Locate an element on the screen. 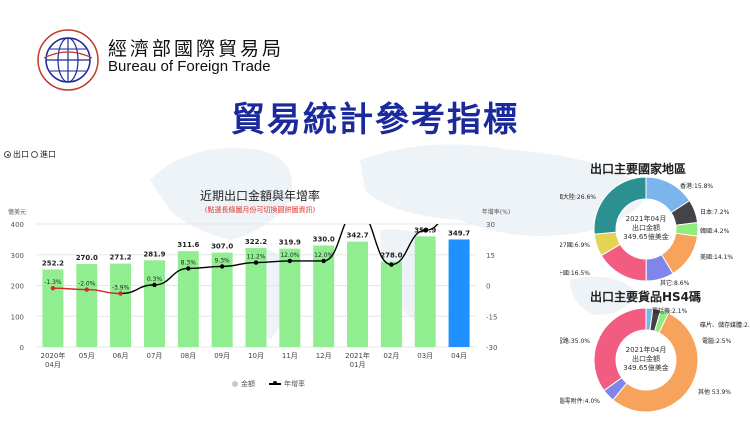  legend-amount-marker is located at coordinates (235, 384).